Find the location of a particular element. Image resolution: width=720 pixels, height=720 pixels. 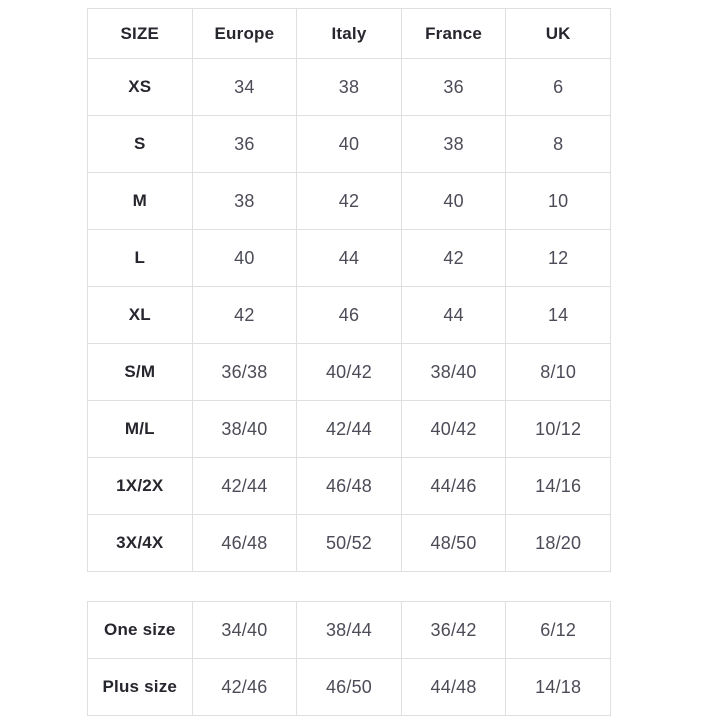

value-cell: 14 is located at coordinates (558, 315).